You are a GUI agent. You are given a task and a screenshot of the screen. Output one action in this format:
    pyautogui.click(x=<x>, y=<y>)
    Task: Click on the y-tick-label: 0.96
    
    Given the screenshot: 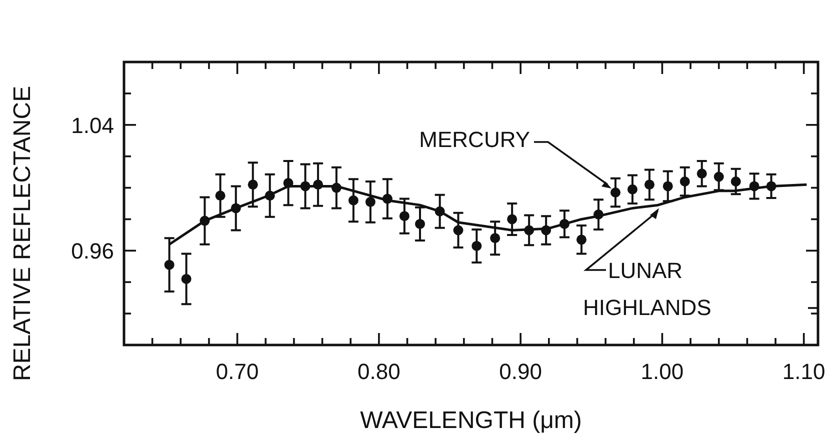 What is the action you would take?
    pyautogui.click(x=92, y=251)
    